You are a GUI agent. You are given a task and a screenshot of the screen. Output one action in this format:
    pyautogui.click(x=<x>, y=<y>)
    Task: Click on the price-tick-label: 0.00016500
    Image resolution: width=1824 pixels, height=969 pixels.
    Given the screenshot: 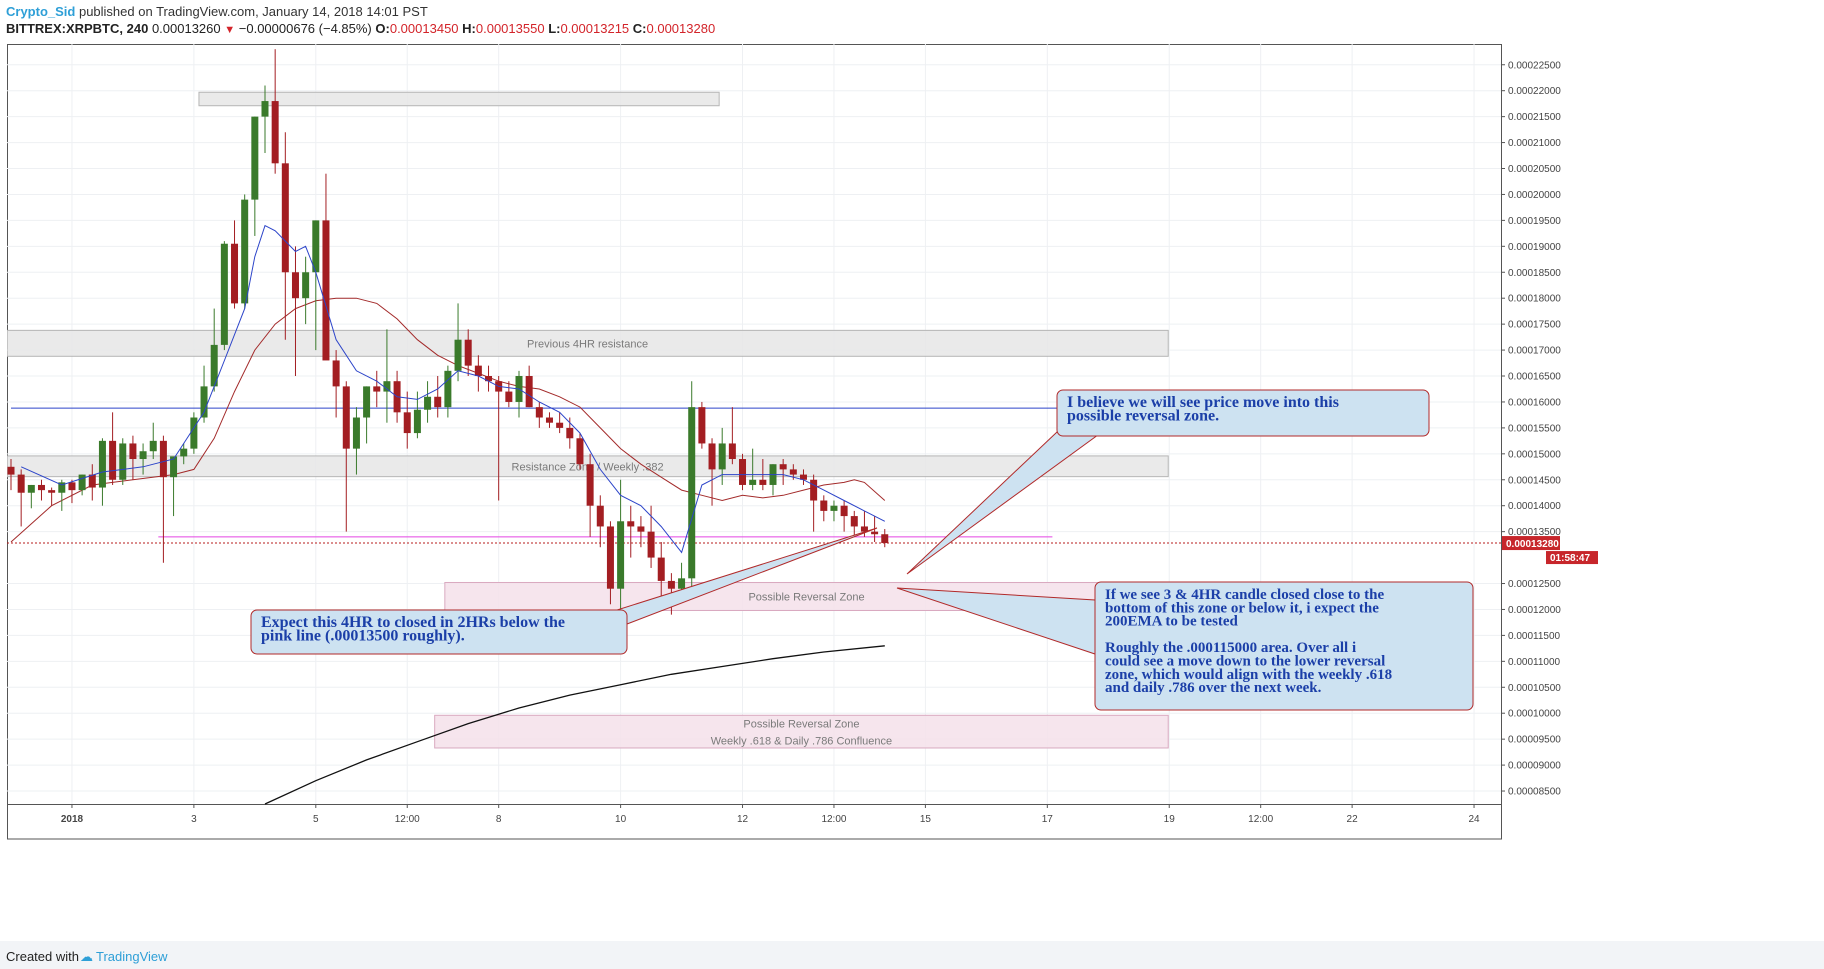 What is the action you would take?
    pyautogui.click(x=1534, y=377)
    